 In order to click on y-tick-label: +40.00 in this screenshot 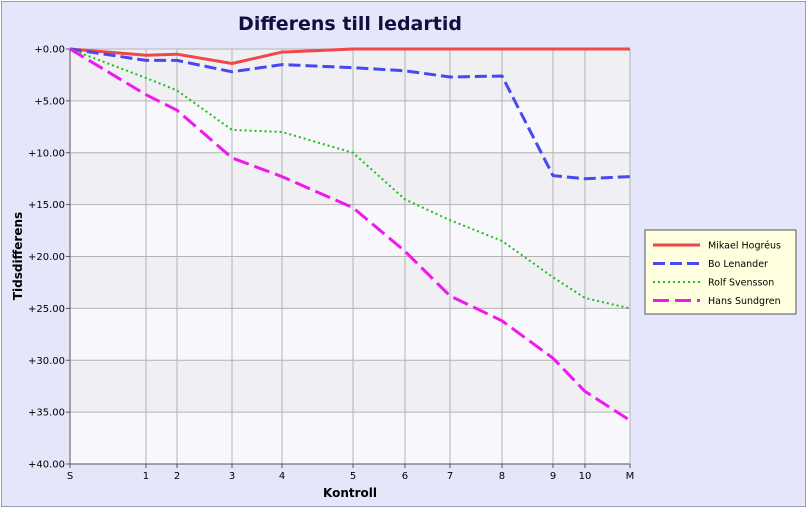, I will do `click(46, 465)`.